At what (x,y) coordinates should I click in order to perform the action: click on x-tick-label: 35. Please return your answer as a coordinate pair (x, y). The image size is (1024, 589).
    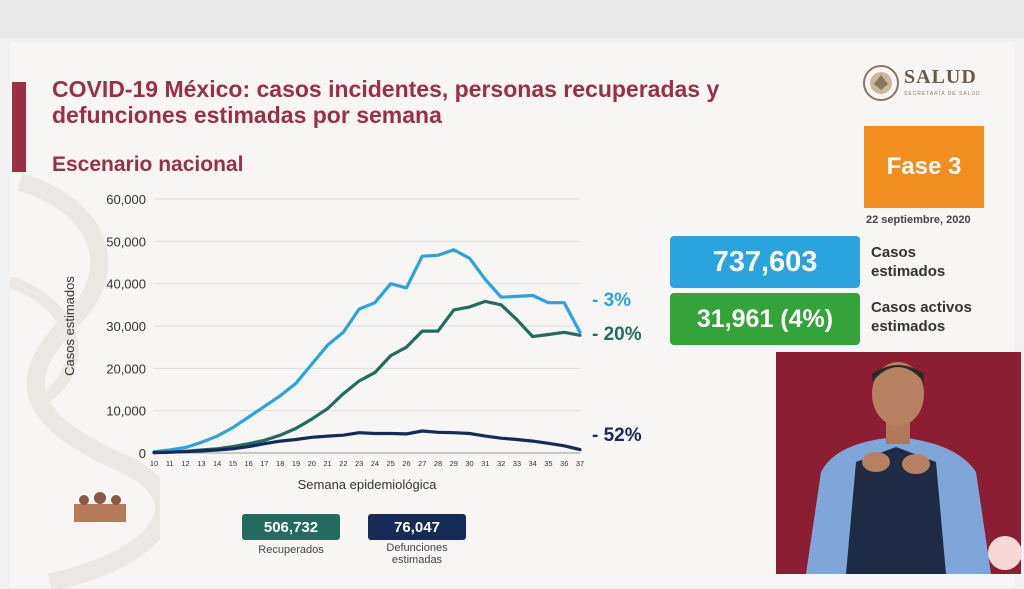
    Looking at the image, I should click on (548, 463).